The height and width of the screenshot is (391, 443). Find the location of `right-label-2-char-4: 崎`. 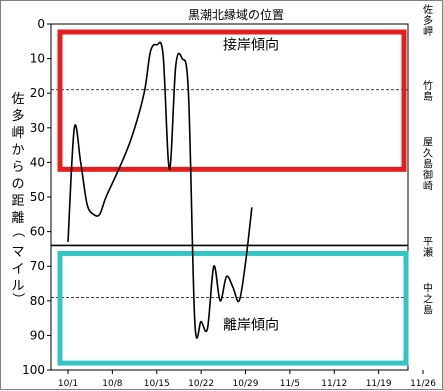

right-label-2-char-4: 崎 is located at coordinates (428, 185).